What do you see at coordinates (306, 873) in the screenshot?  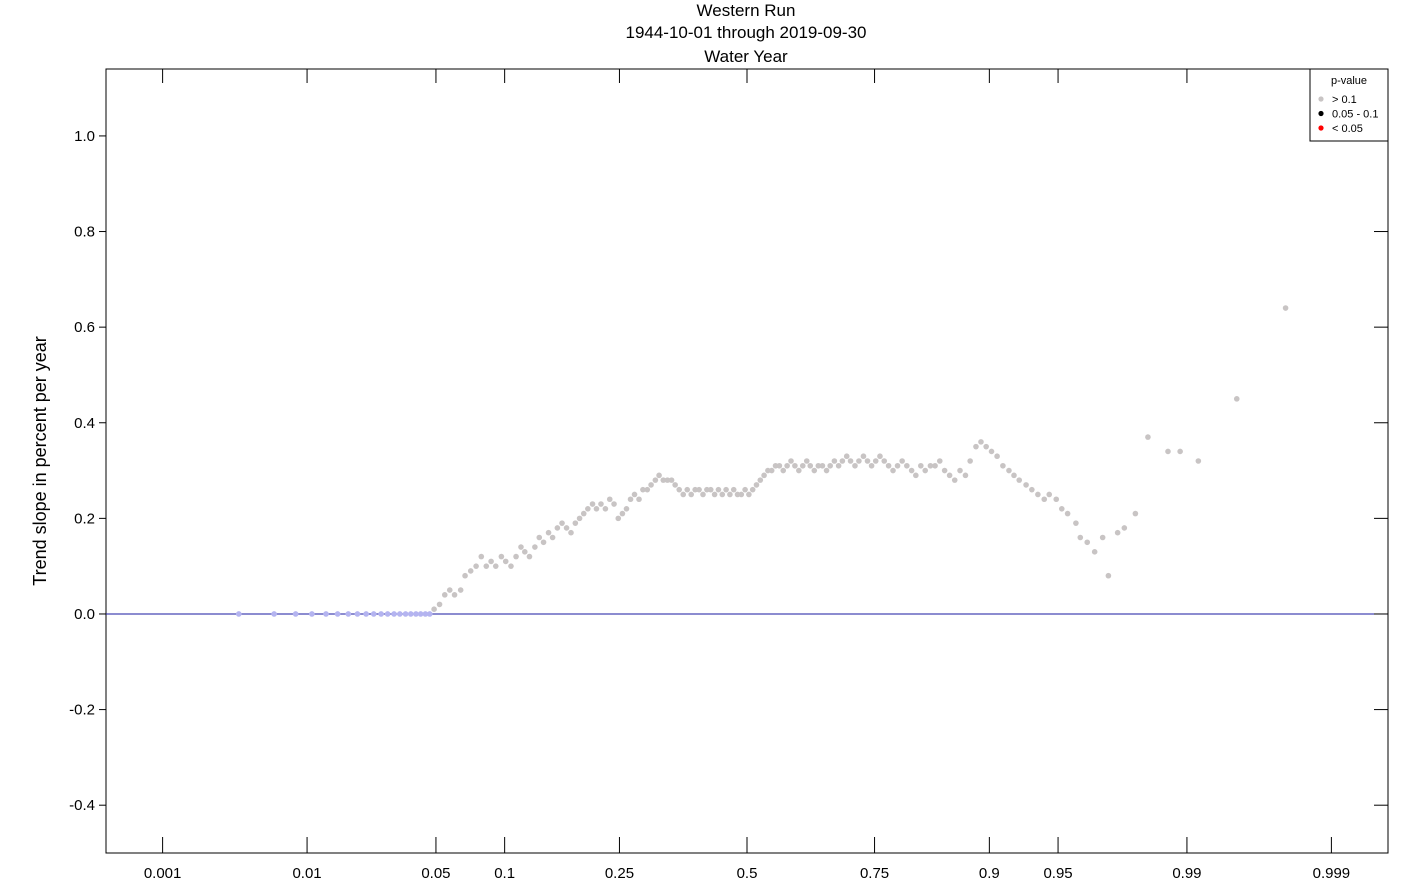 I see `x-tick-label: 0.01` at bounding box center [306, 873].